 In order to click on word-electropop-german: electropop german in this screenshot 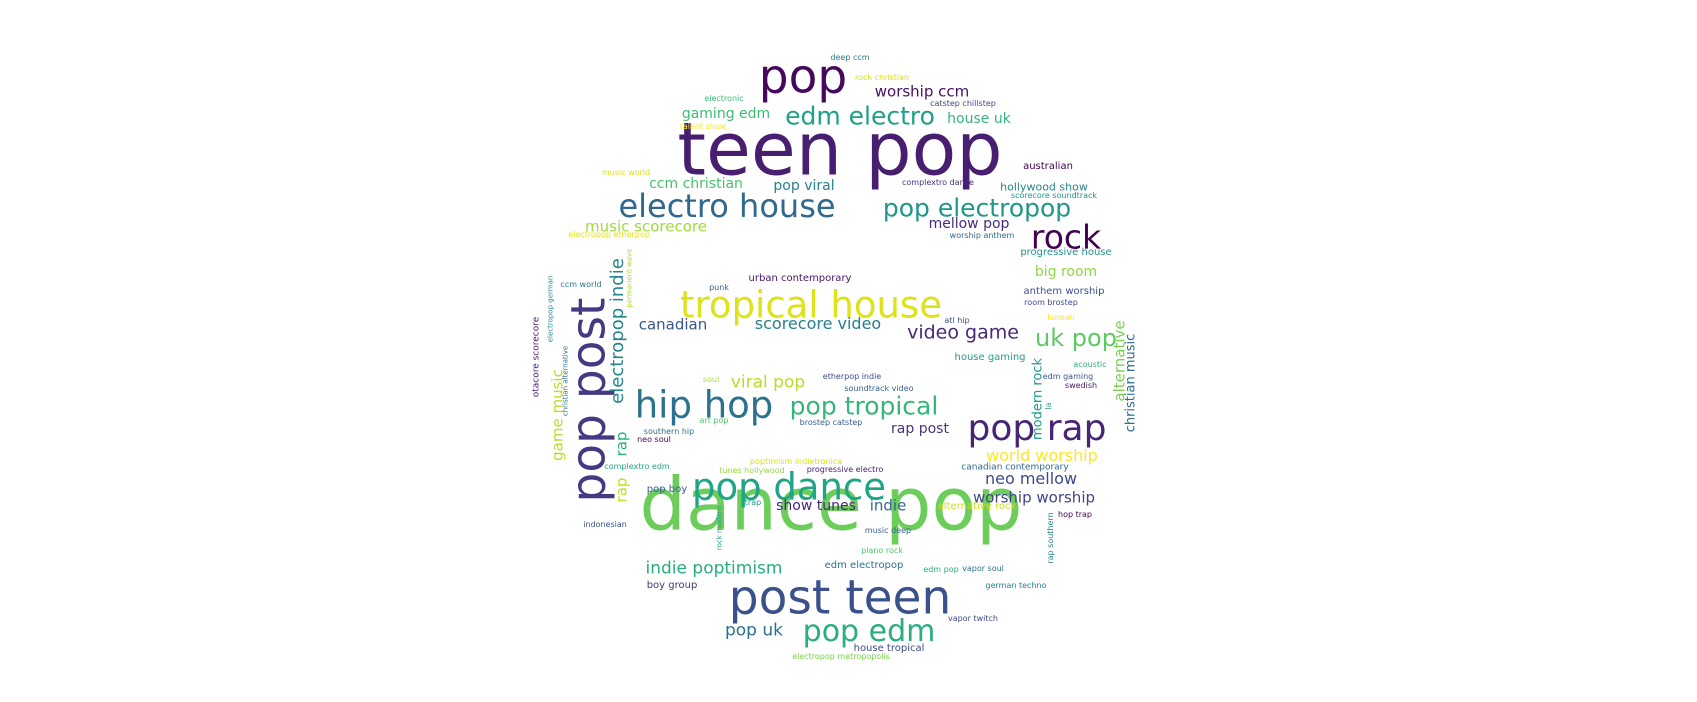, I will do `click(550, 309)`.